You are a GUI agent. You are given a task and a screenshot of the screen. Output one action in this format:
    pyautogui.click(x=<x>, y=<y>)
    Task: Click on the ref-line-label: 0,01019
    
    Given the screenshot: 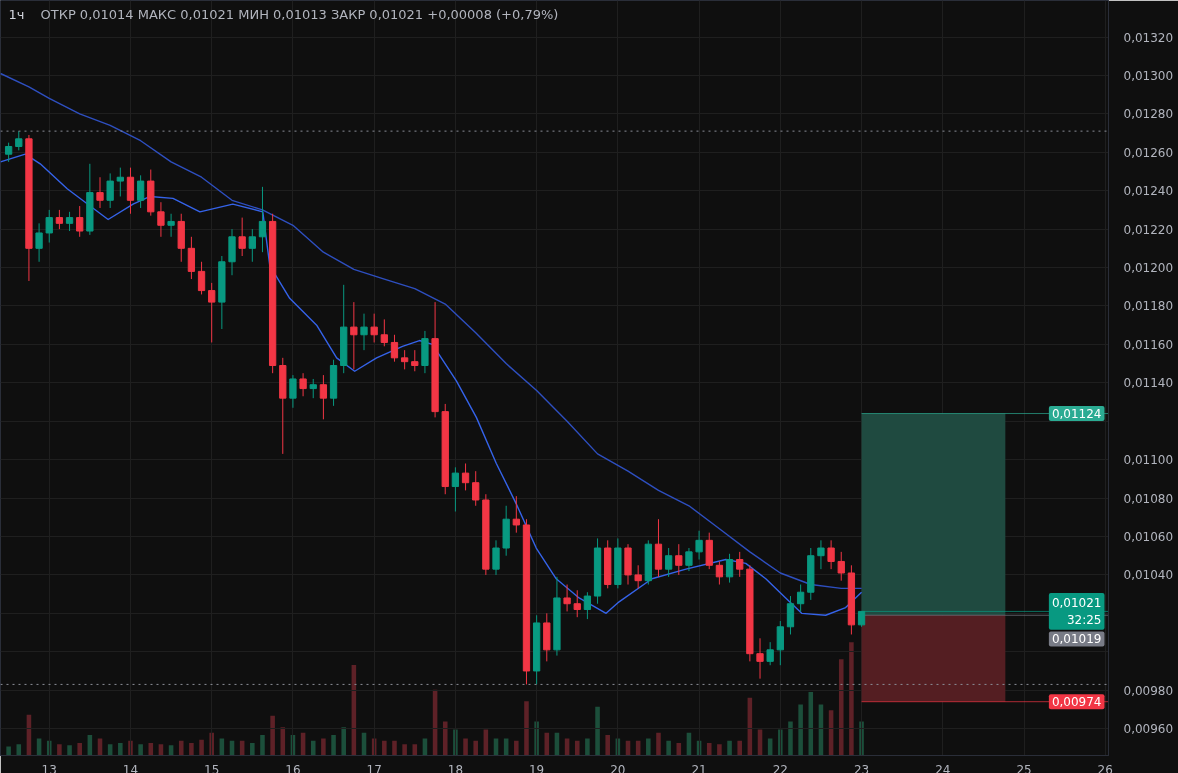 What is the action you would take?
    pyautogui.click(x=1076, y=639)
    